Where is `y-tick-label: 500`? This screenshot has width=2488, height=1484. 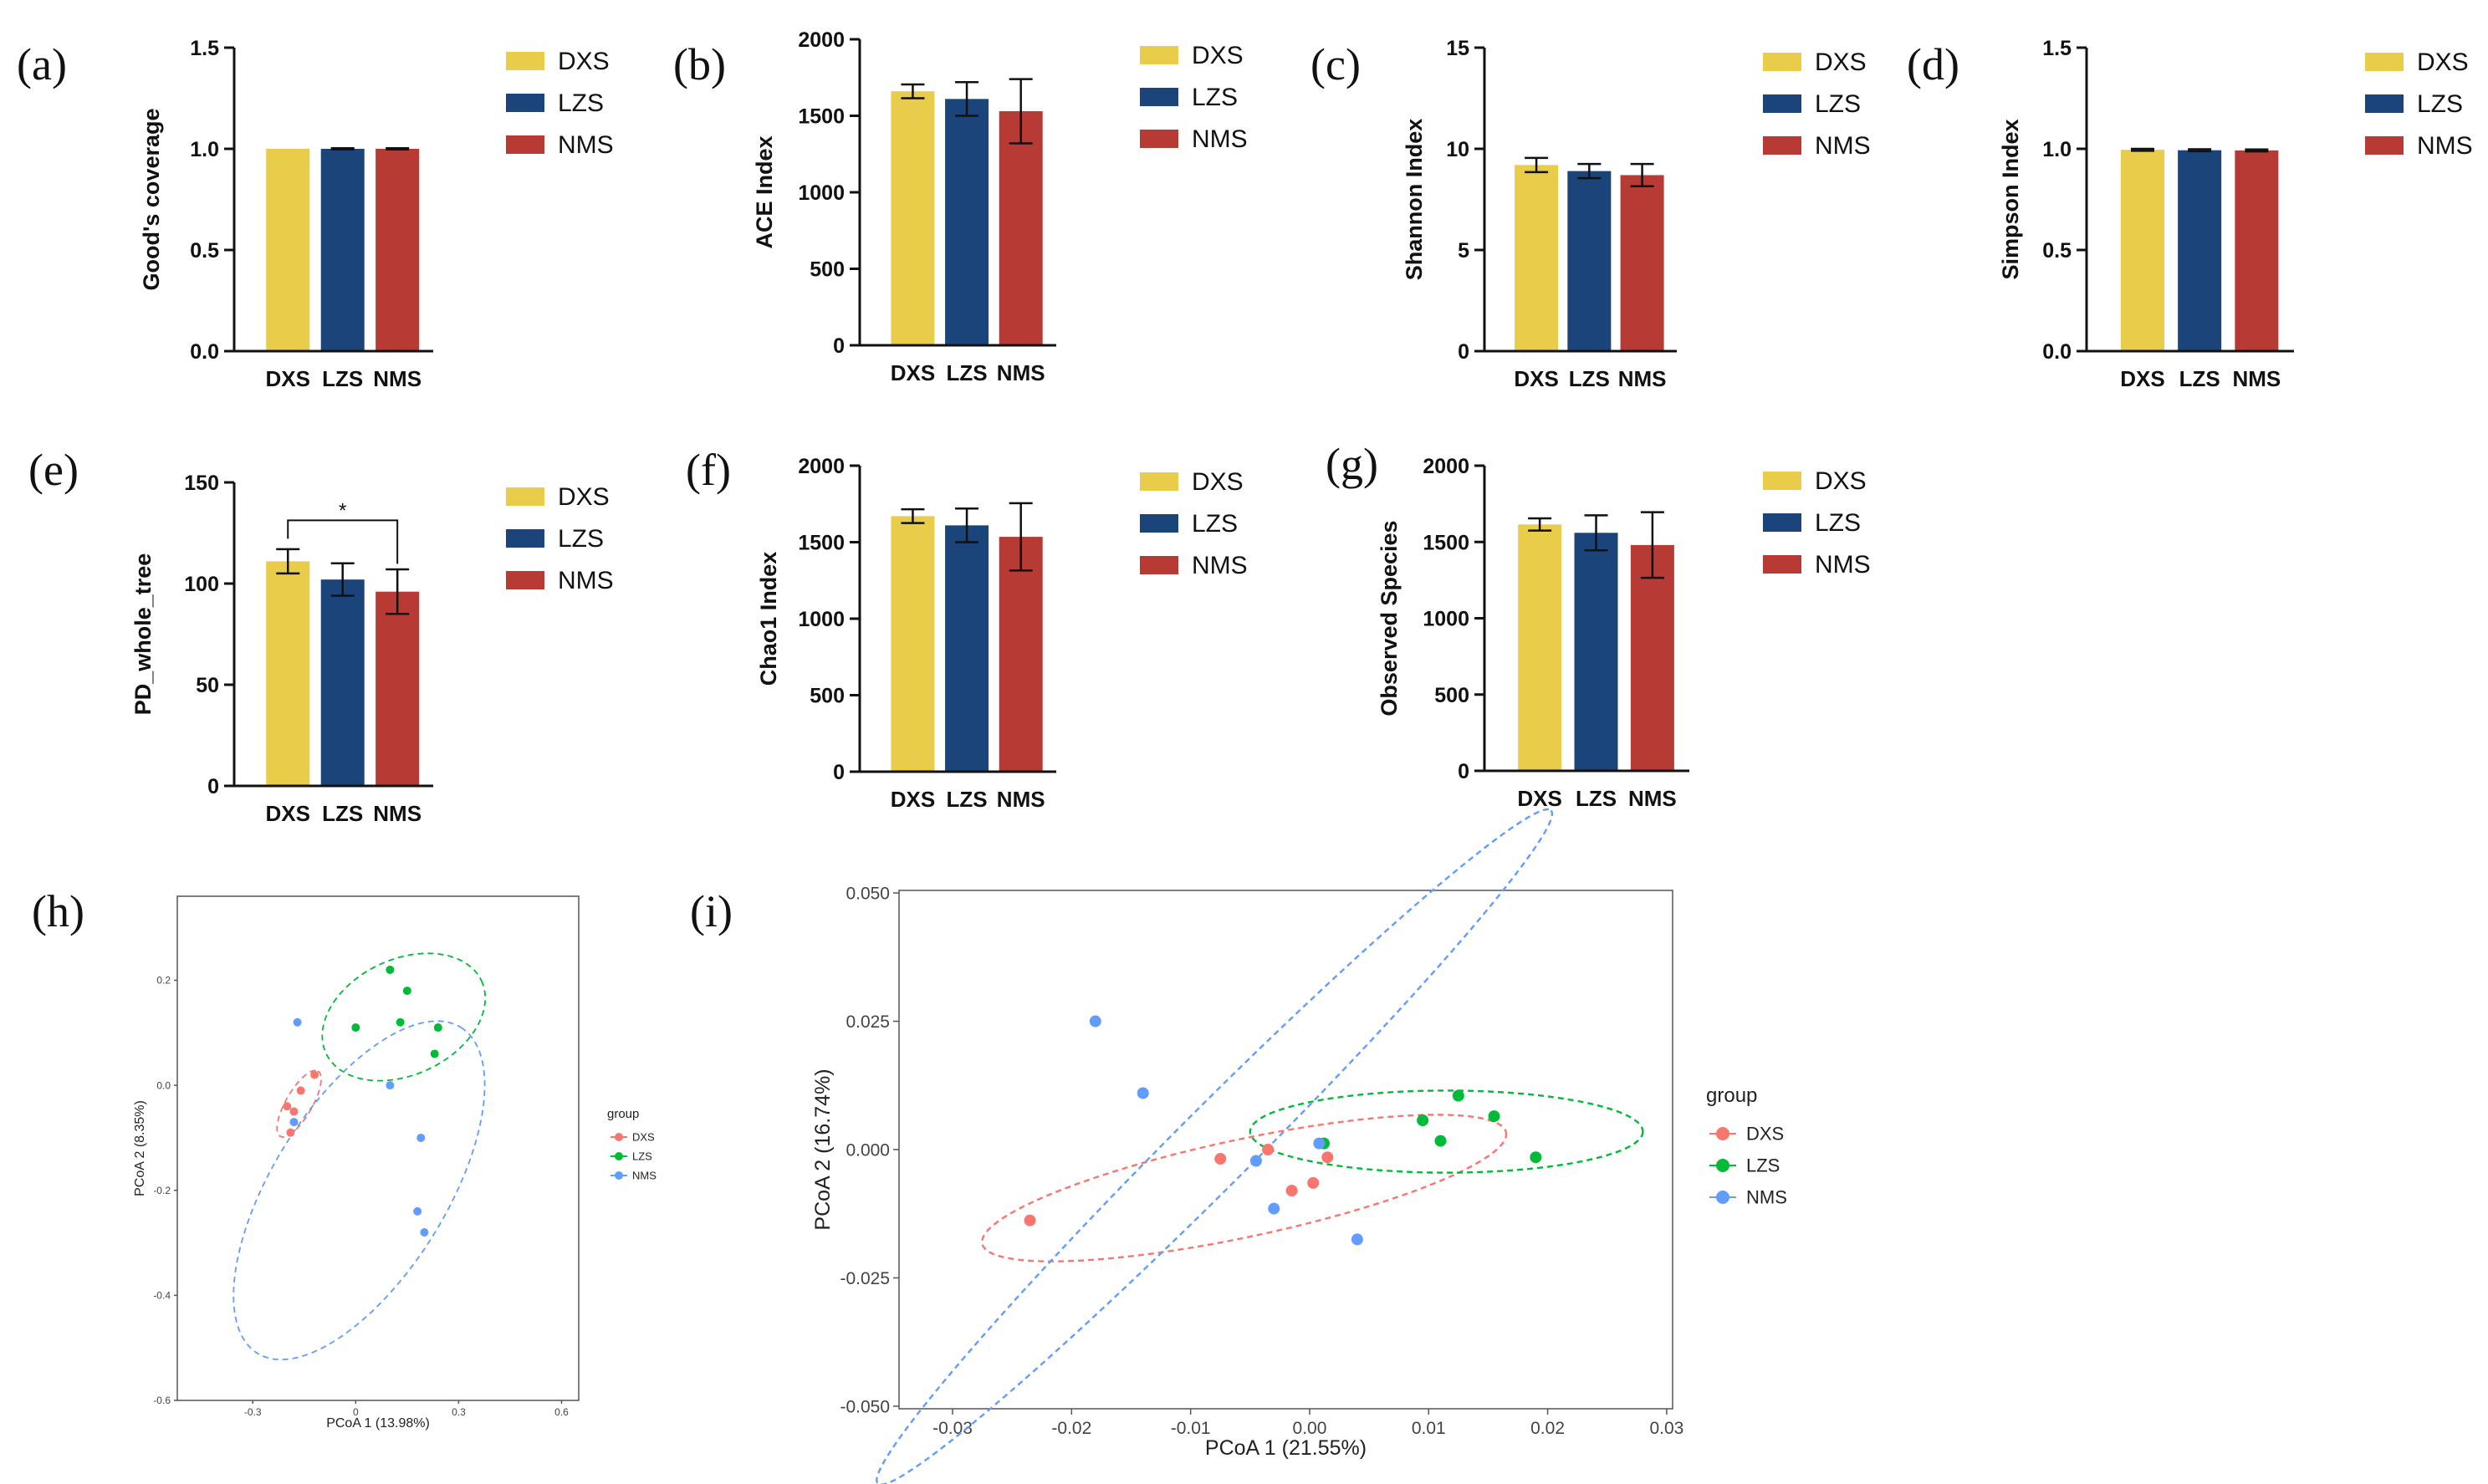 y-tick-label: 500 is located at coordinates (827, 270).